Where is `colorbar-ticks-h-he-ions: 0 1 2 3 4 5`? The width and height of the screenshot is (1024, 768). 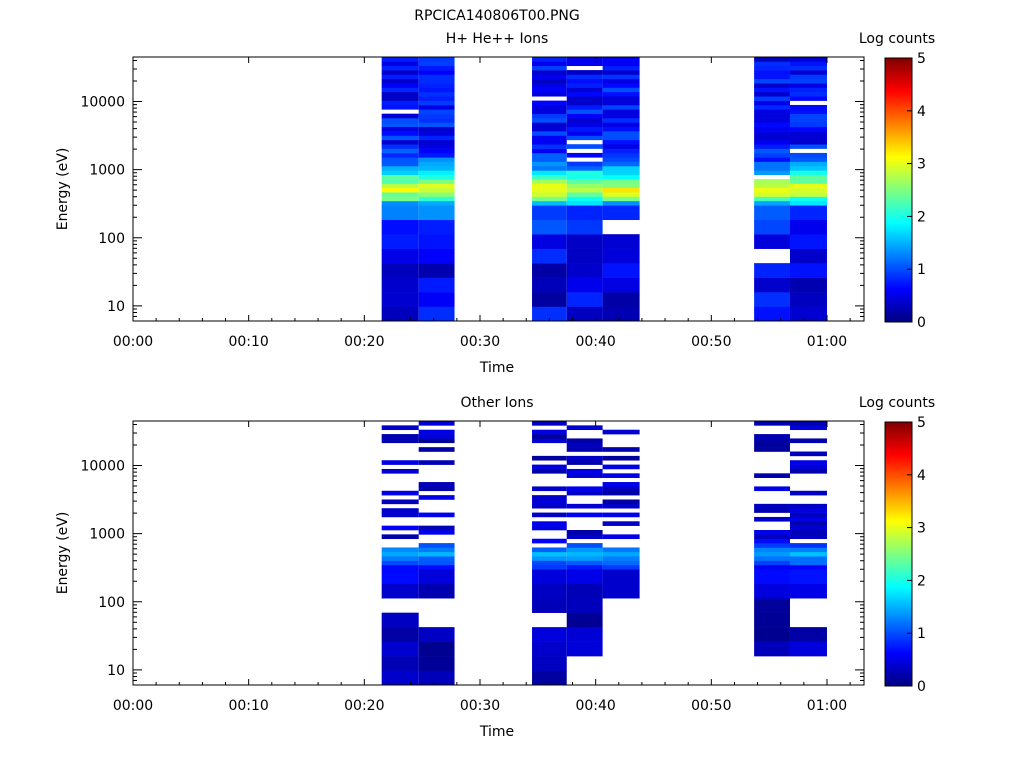 colorbar-ticks-h-he-ions: 0 1 2 3 4 5 is located at coordinates (916, 191).